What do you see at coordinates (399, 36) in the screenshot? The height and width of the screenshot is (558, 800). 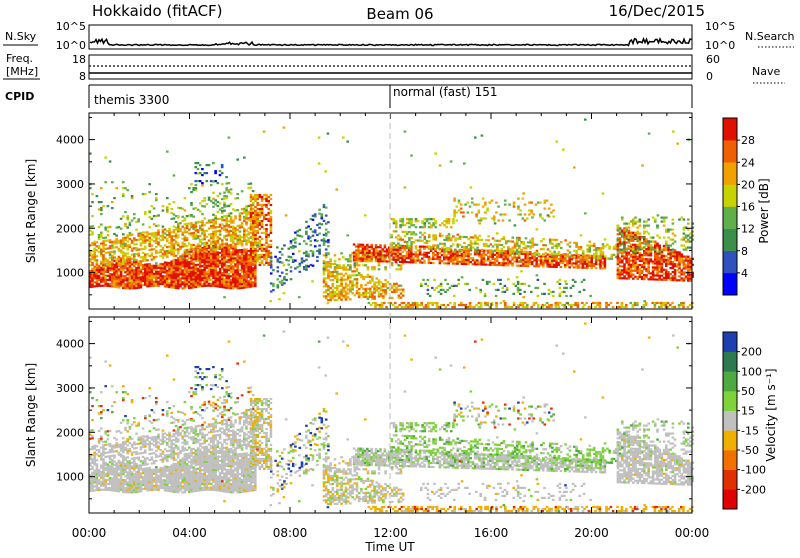 I see `nsky-panel: N.Sky 10^5 10^0 10^5 10^0 N.Search` at bounding box center [399, 36].